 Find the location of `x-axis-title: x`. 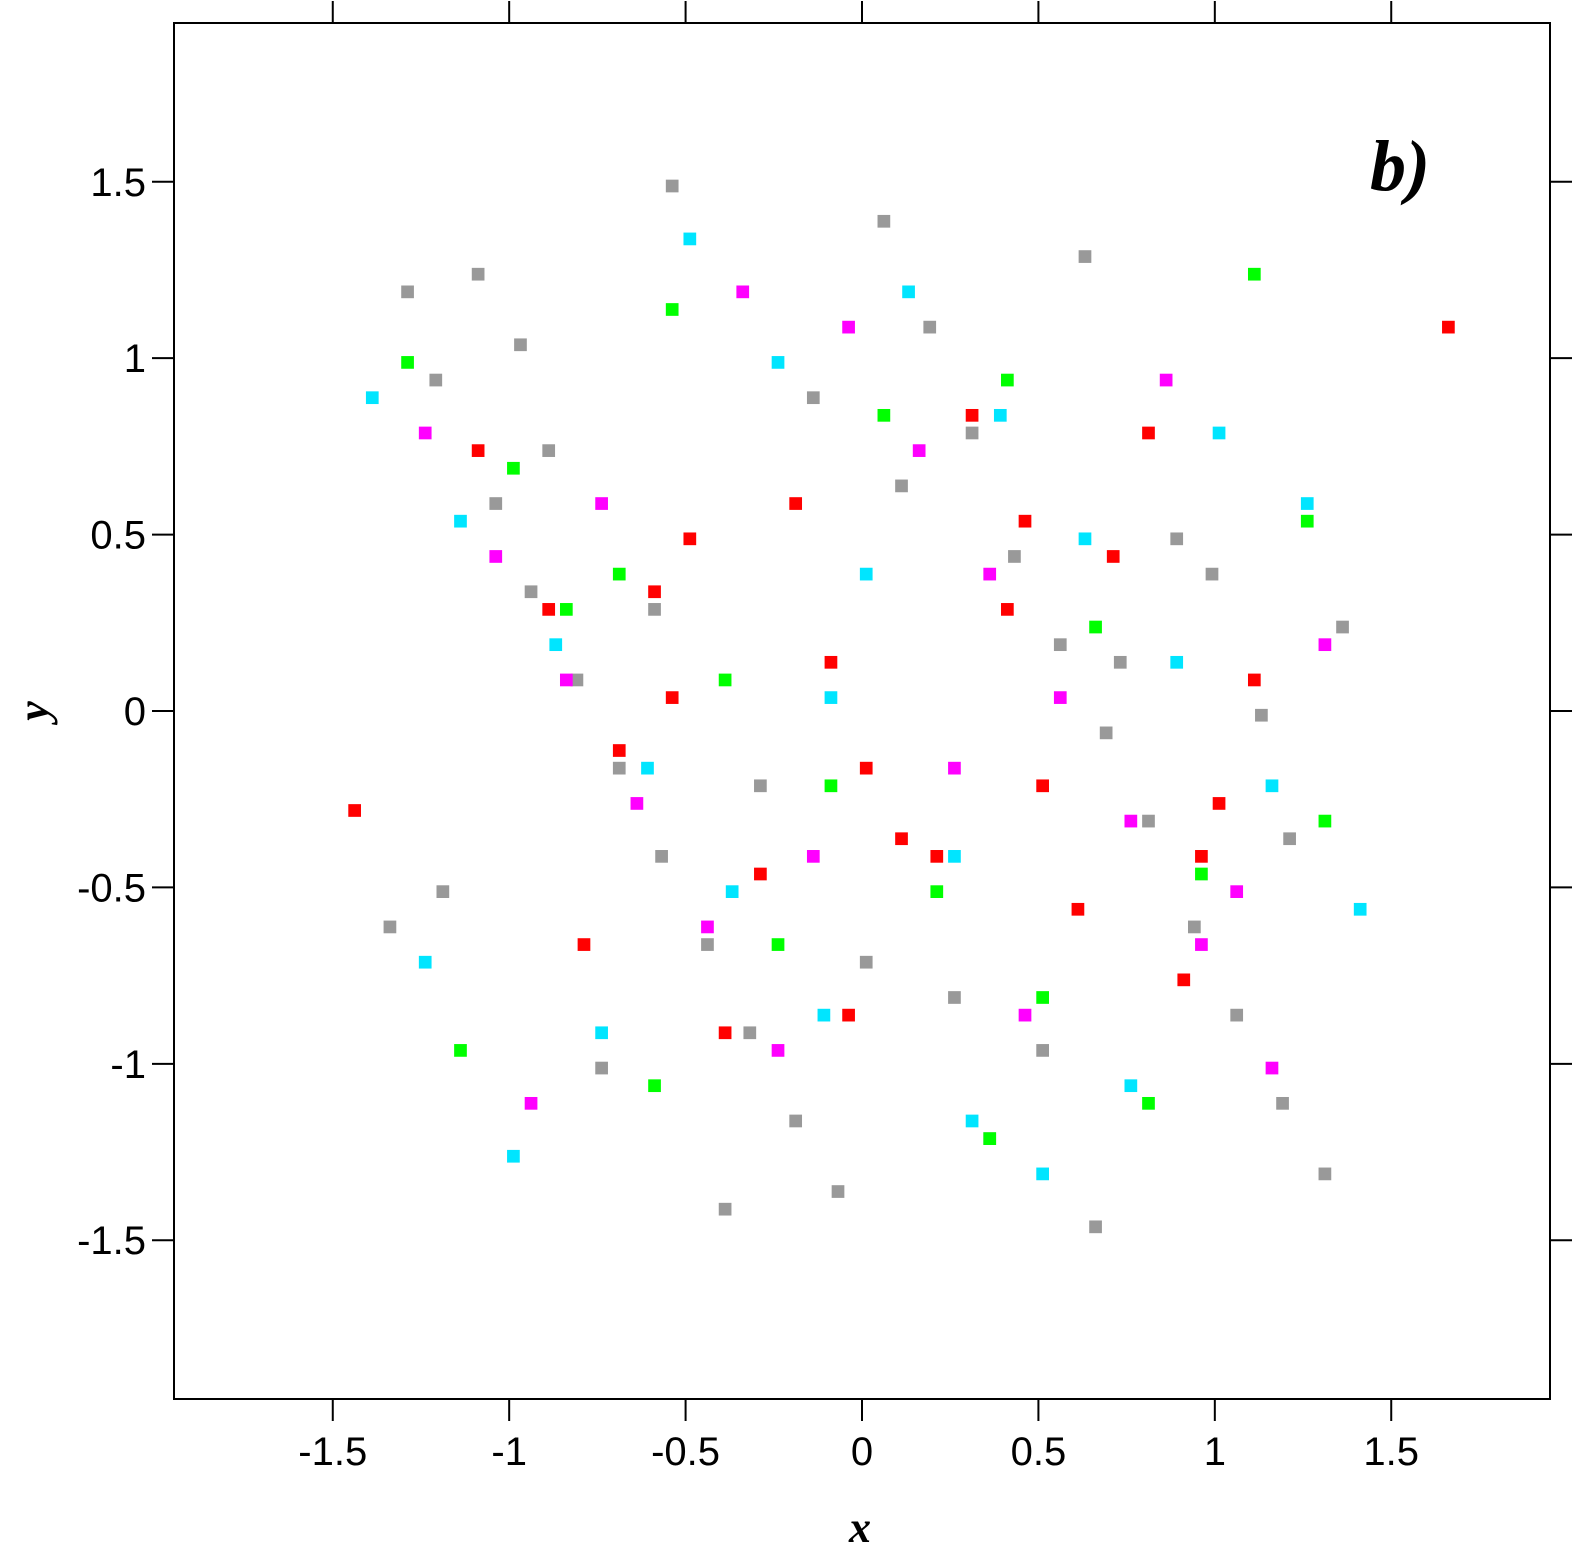

x-axis-title: x is located at coordinates (859, 1527).